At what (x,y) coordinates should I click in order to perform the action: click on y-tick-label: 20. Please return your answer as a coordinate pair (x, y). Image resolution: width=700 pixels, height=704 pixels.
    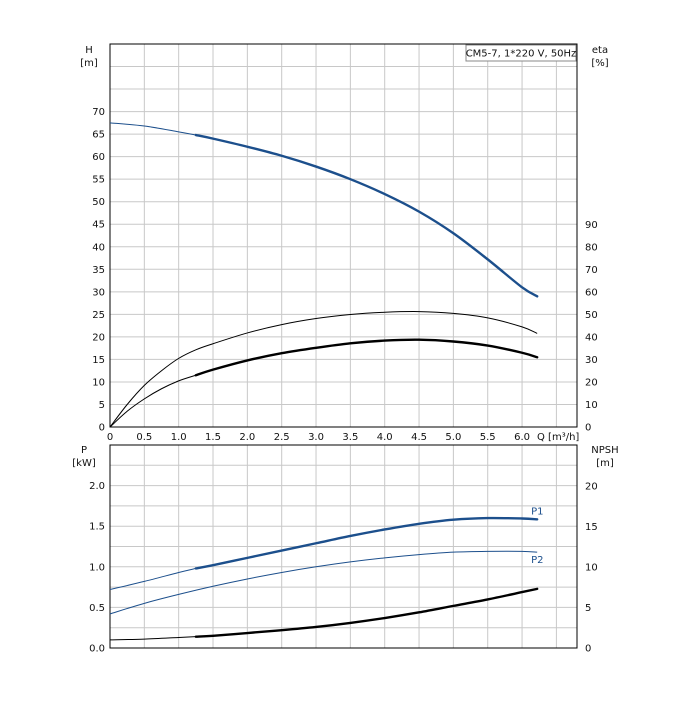
    Looking at the image, I should click on (98, 337).